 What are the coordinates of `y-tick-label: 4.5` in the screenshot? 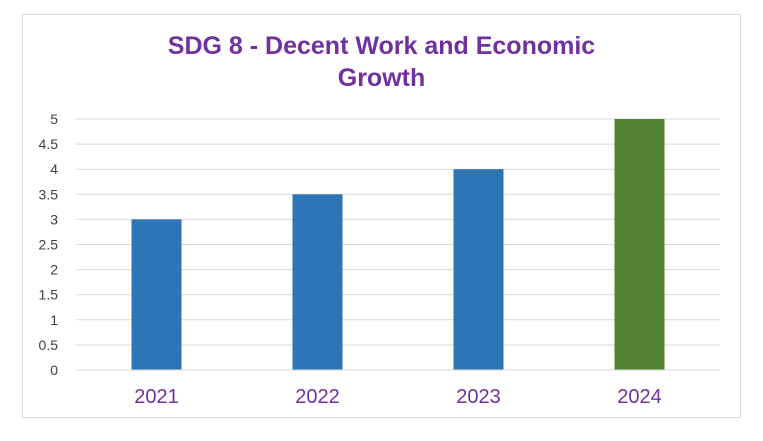 It's located at (49, 144).